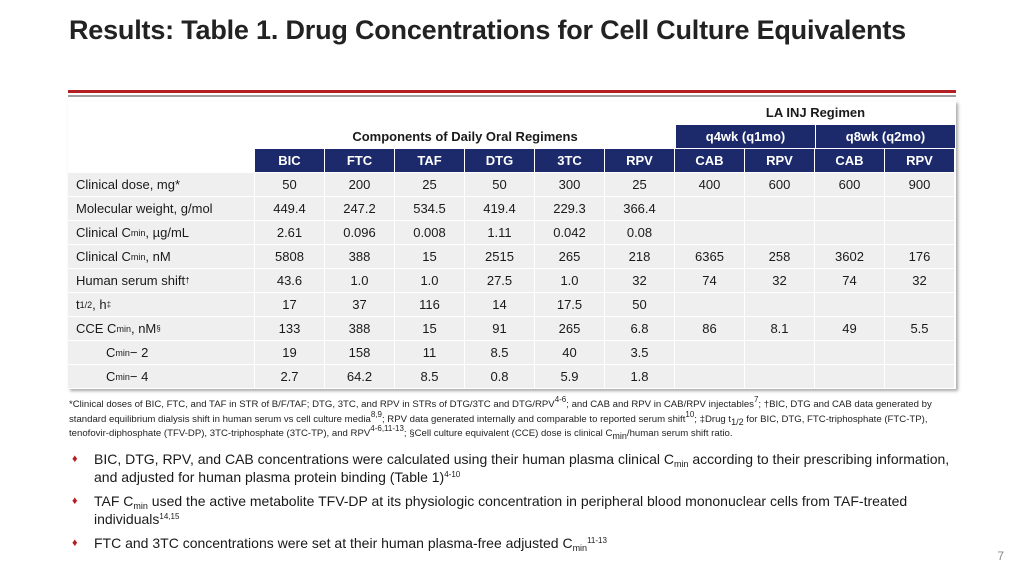 The width and height of the screenshot is (1024, 576). I want to click on table-cell: 218, so click(640, 257).